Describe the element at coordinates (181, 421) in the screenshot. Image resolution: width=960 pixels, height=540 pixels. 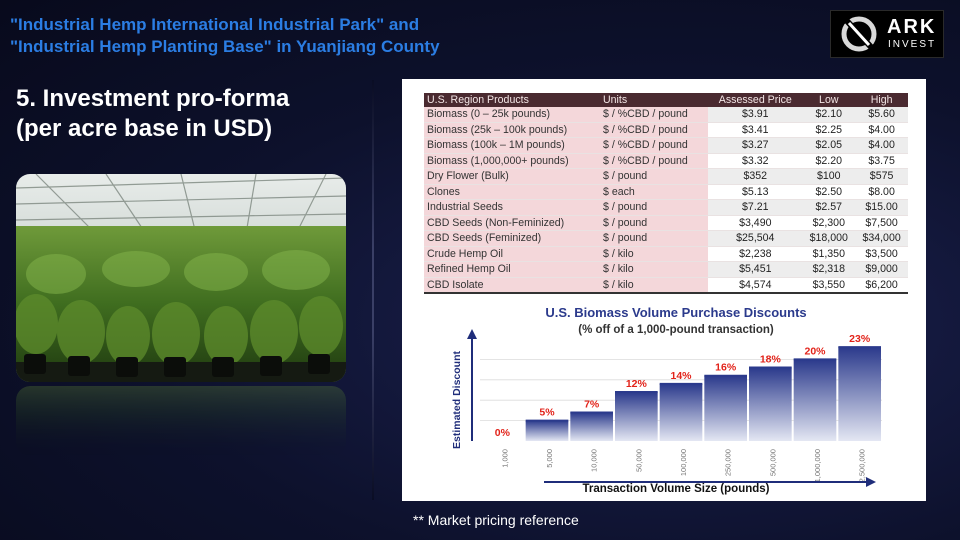
I see `greenhouse-photo-reflection` at that location.